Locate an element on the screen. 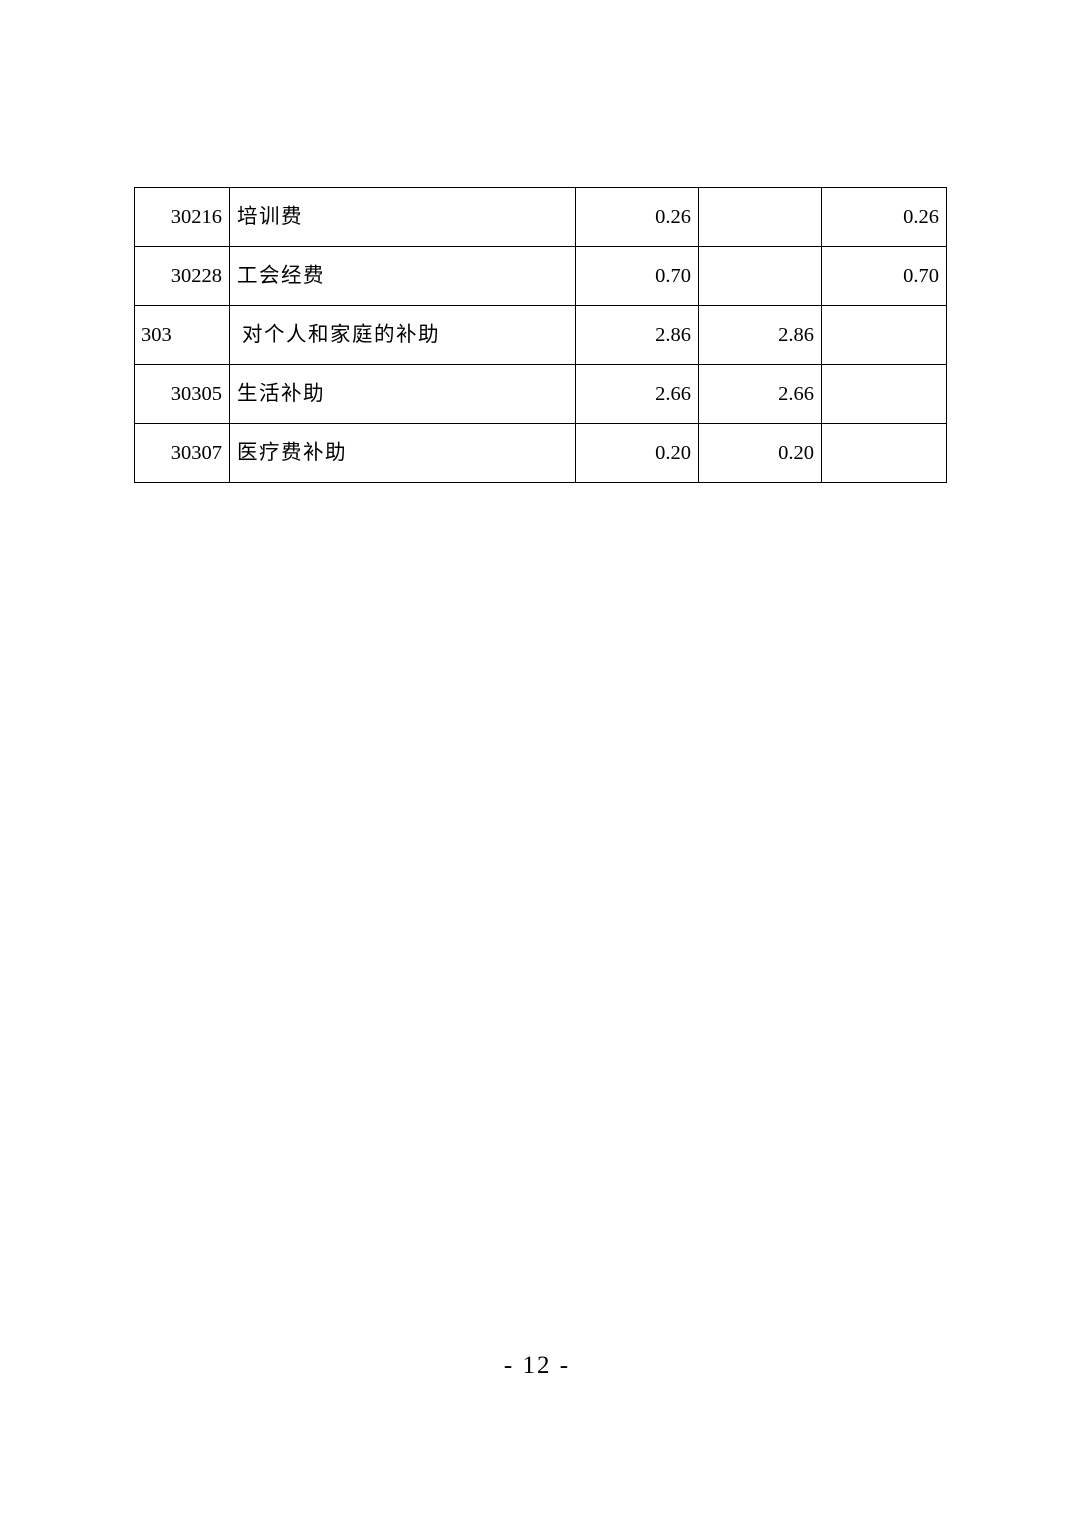 This screenshot has width=1074, height=1520. cell-item-name: 对个人和家庭的补助 is located at coordinates (402, 335).